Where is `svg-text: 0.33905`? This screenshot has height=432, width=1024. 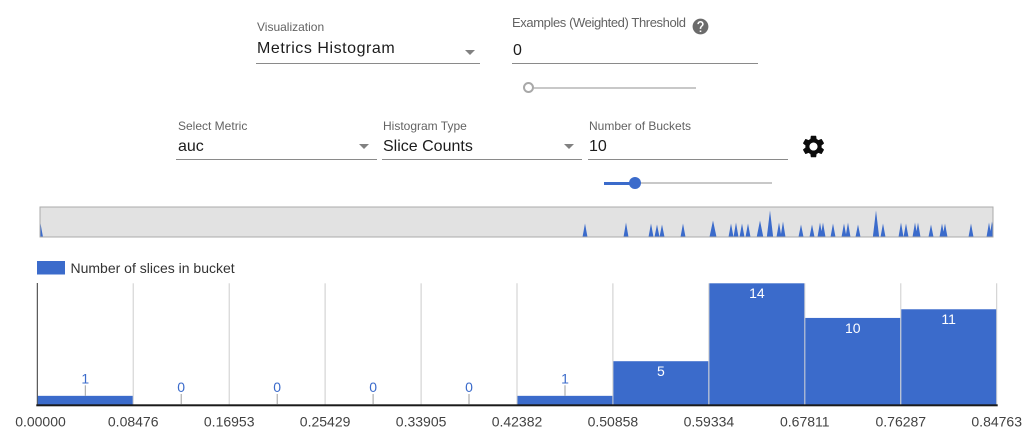 svg-text: 0.33905 is located at coordinates (421, 422).